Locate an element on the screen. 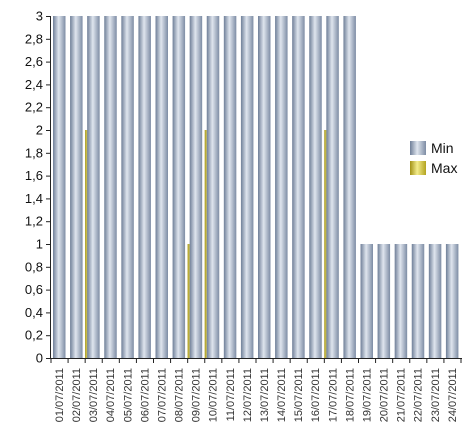 The height and width of the screenshot is (434, 465). bar-min-09/07/2011 is located at coordinates (196, 187).